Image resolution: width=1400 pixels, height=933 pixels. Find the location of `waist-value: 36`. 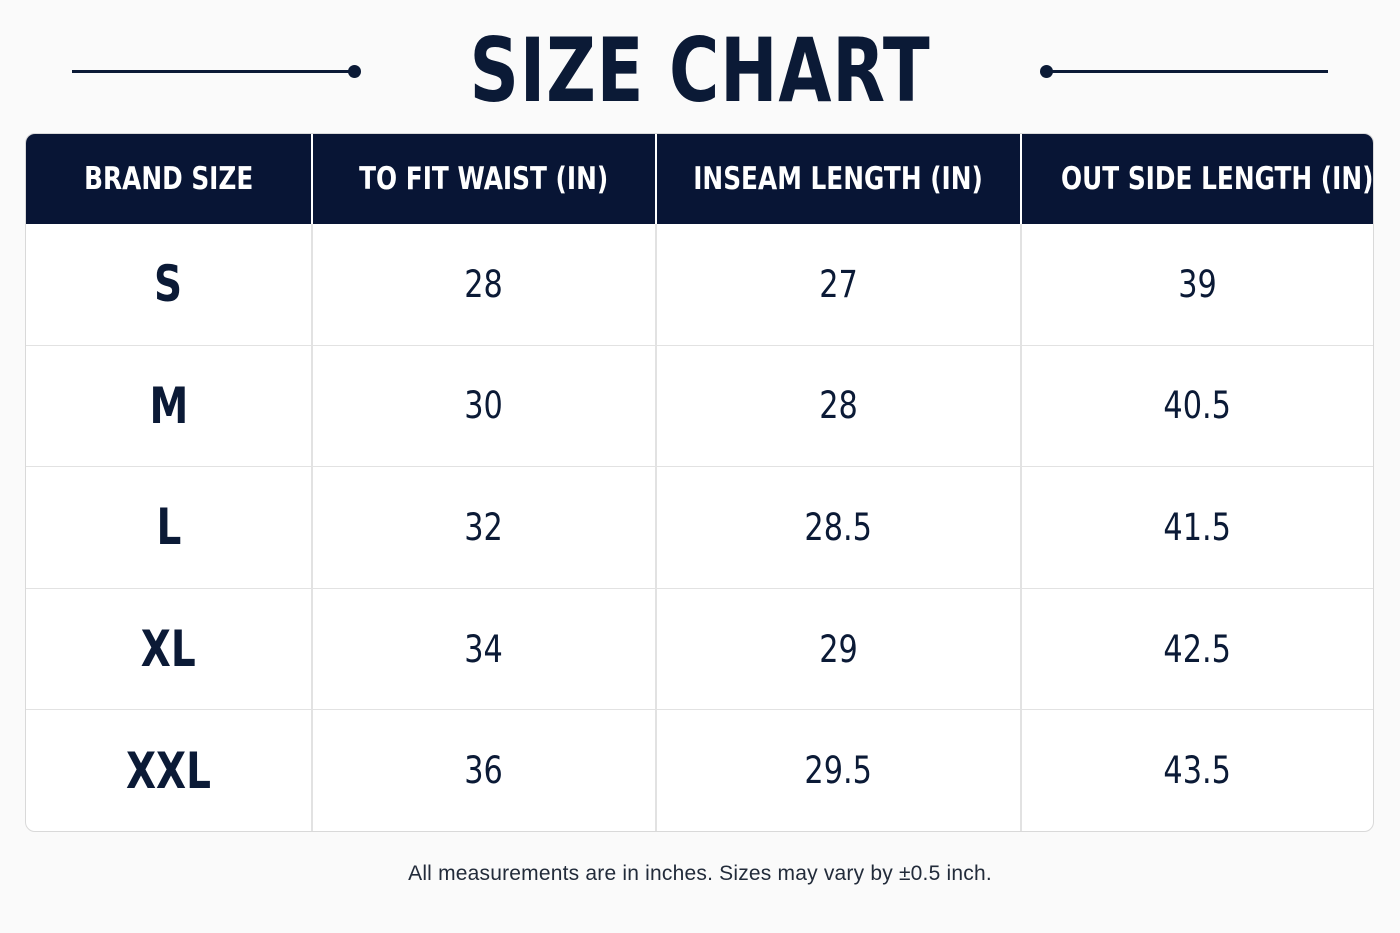

waist-value: 36 is located at coordinates (484, 771).